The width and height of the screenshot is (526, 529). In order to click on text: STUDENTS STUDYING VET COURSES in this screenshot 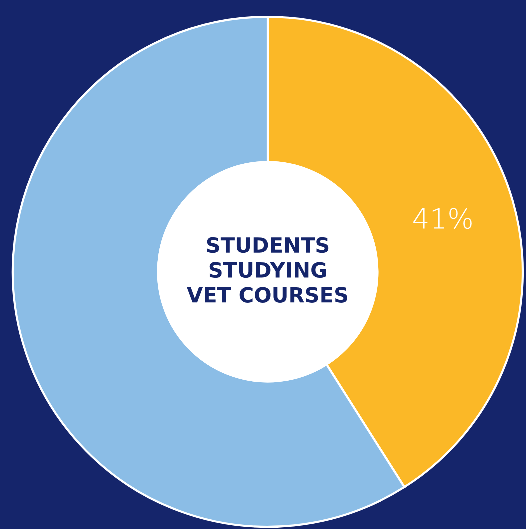, I will do `click(267, 270)`.